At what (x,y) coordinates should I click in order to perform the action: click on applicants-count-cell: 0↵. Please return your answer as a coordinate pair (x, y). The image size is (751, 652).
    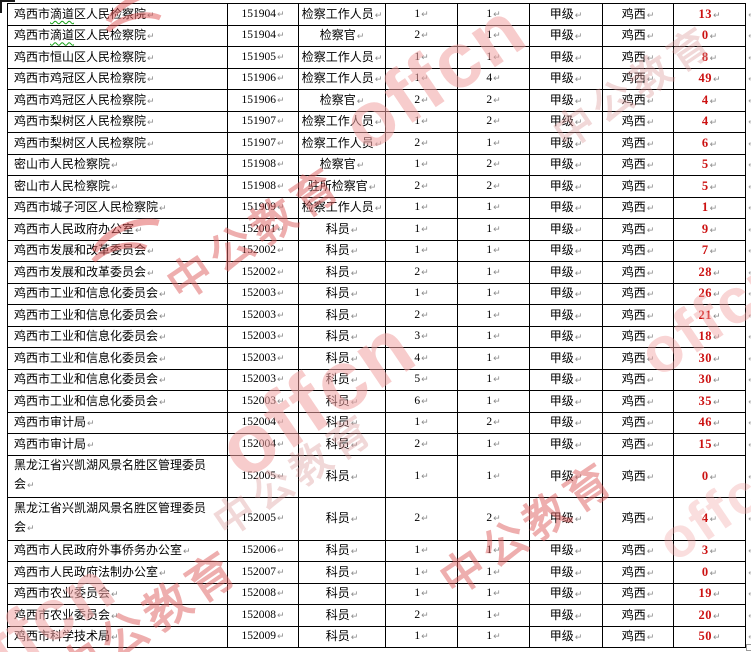
    Looking at the image, I should click on (710, 36).